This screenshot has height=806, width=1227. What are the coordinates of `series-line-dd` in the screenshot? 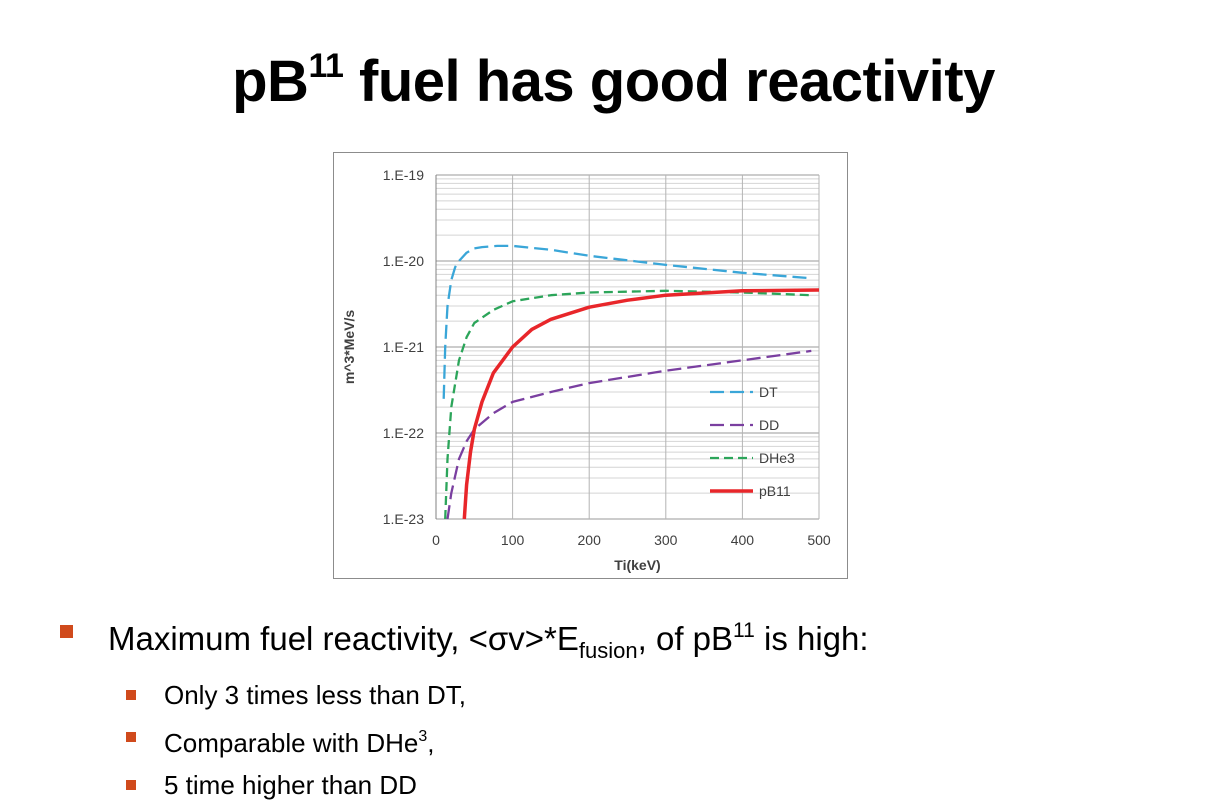 It's located at (629, 434).